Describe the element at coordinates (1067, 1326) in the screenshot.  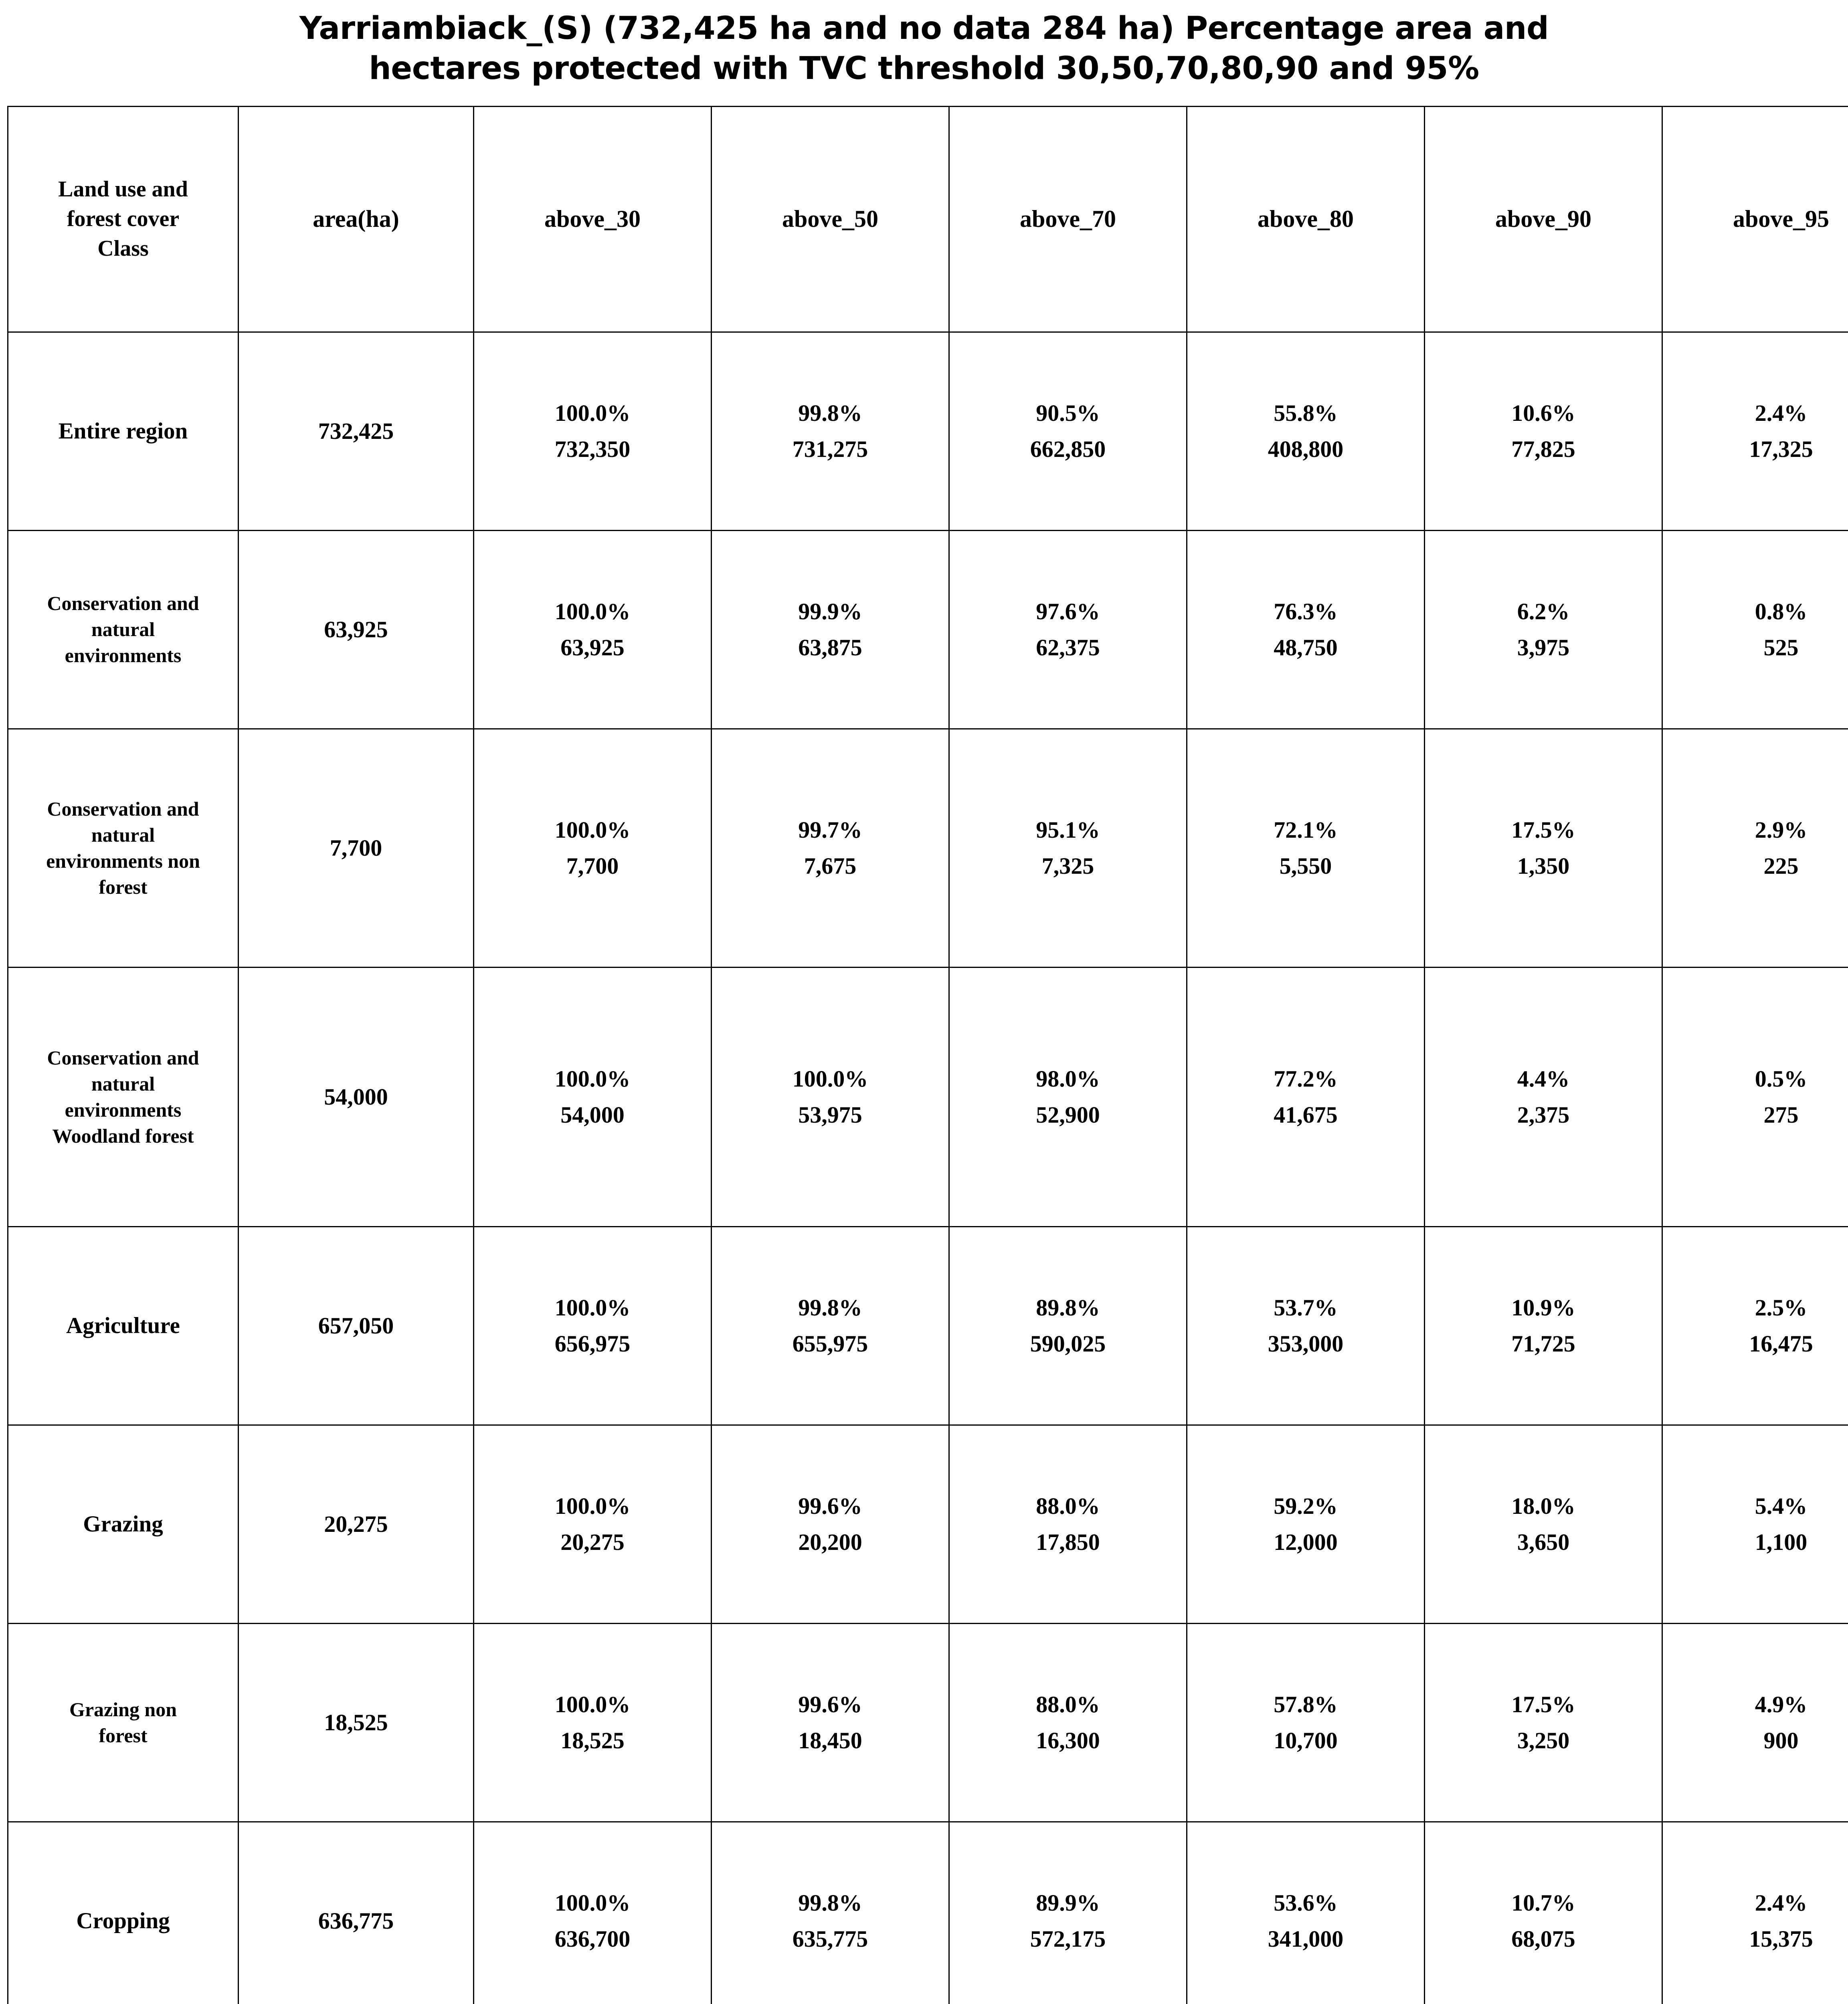
I see `cell-above-70: 89.8% 590,025` at that location.